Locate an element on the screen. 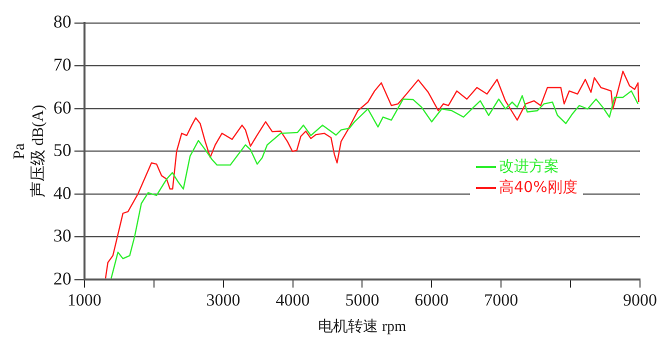 This screenshot has width=668, height=348. x-tick-label: 1000 is located at coordinates (84, 300).